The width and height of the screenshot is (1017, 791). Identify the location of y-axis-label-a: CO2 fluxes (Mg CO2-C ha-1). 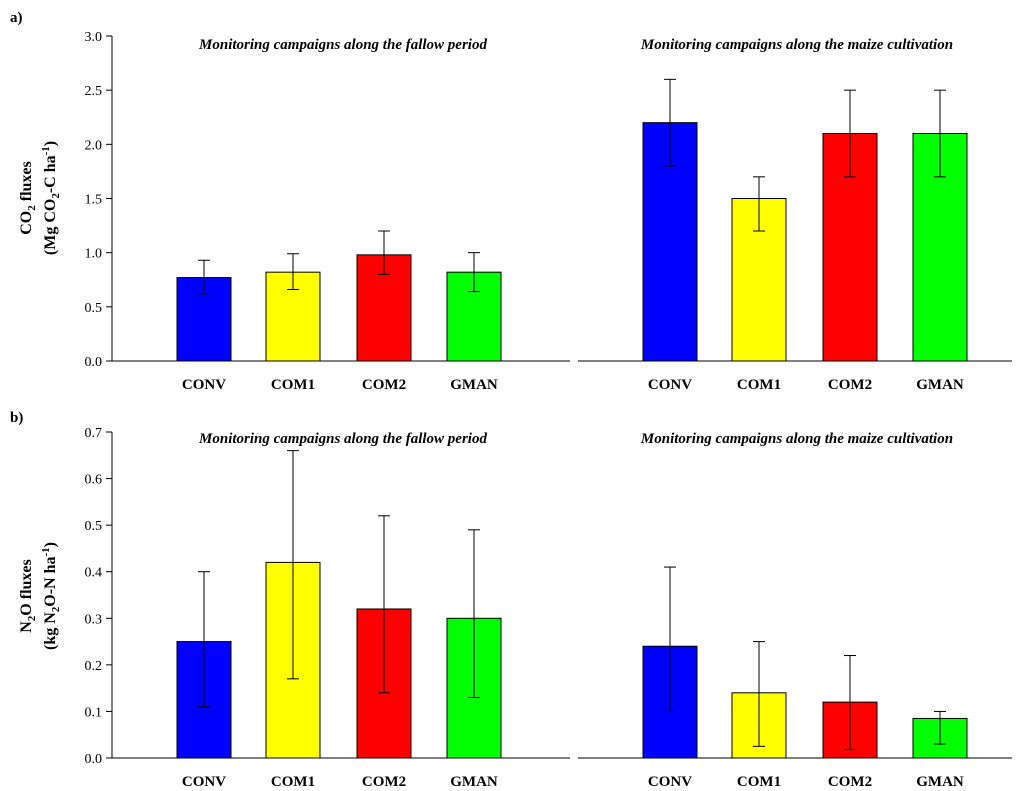
(40, 198).